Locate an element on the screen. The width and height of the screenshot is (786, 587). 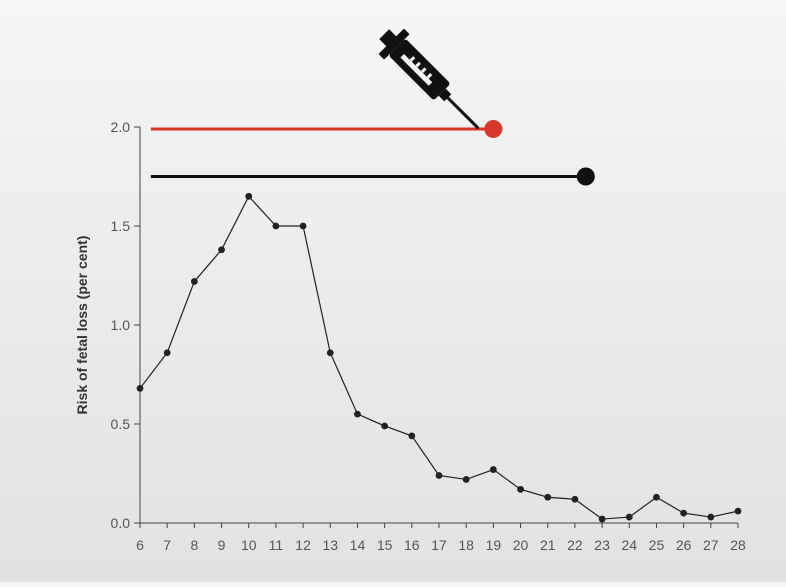
y-tick-label: 0.0 is located at coordinates (121, 523).